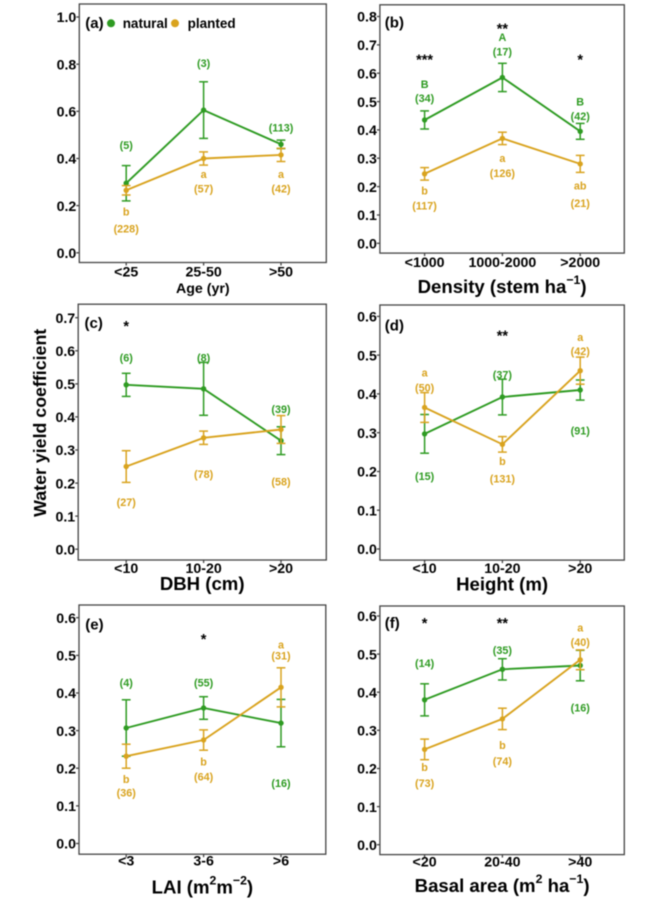 The height and width of the screenshot is (907, 654). What do you see at coordinates (425, 263) in the screenshot?
I see `svg-text: <1000` at bounding box center [425, 263].